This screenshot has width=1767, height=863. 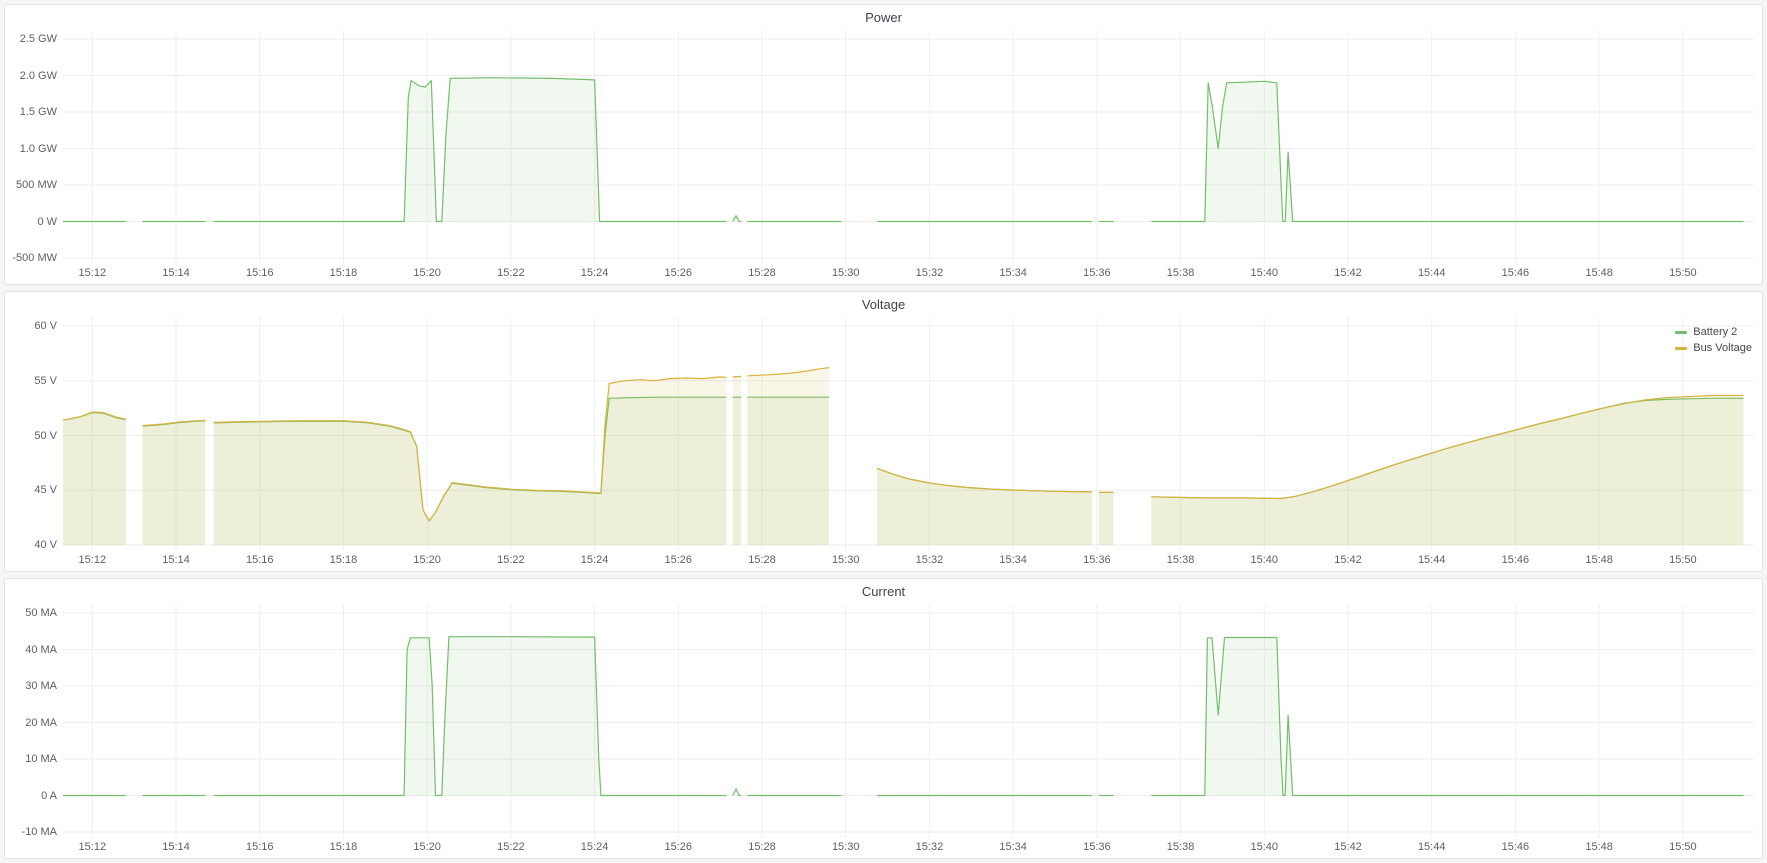 I want to click on y-axis-label: 60 V, so click(x=45, y=326).